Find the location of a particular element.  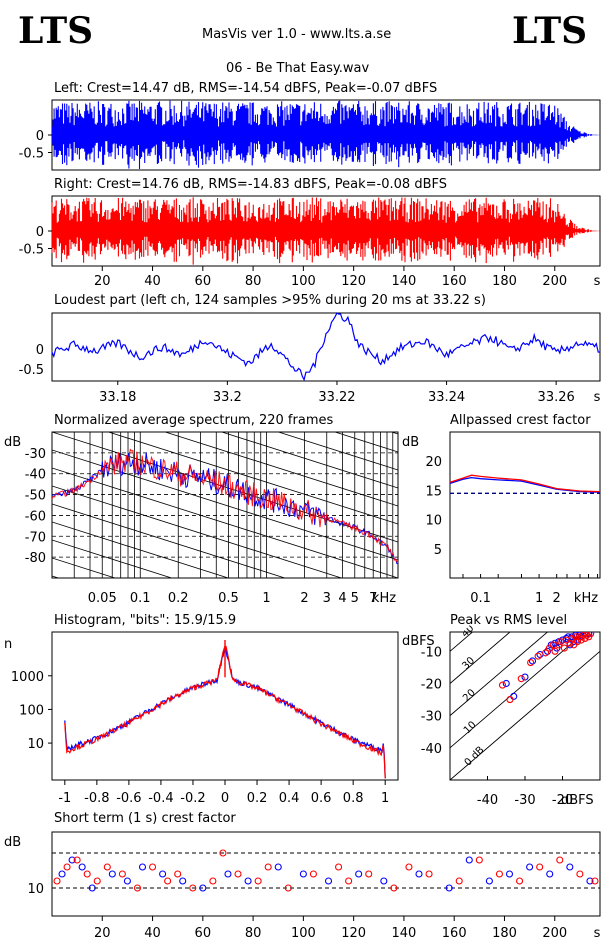

loudest-part-ytick-label: 0 is located at coordinates (40, 350).